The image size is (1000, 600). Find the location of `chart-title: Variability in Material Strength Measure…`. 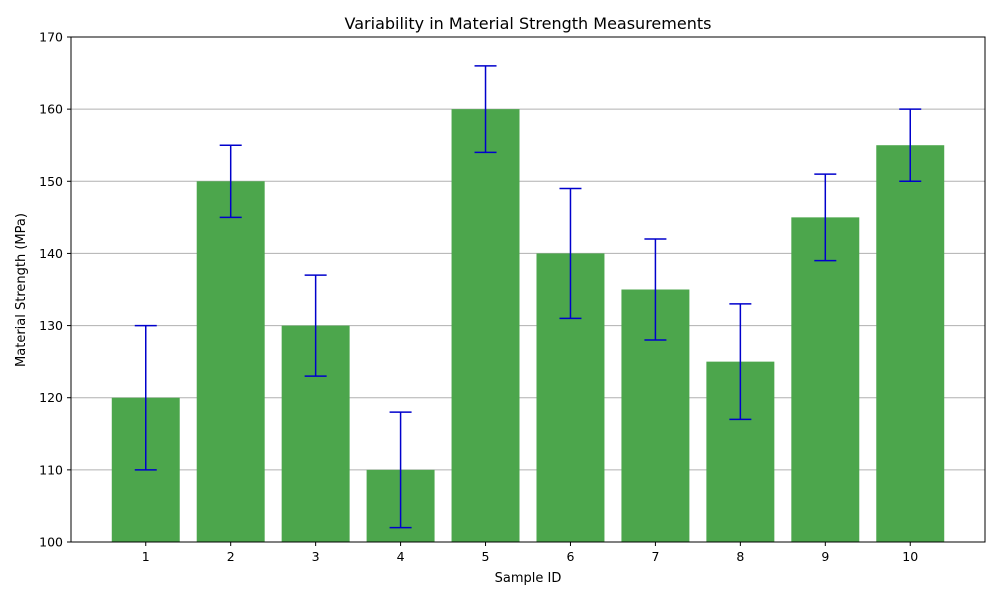

chart-title: Variability in Material Strength Measure… is located at coordinates (528, 23).